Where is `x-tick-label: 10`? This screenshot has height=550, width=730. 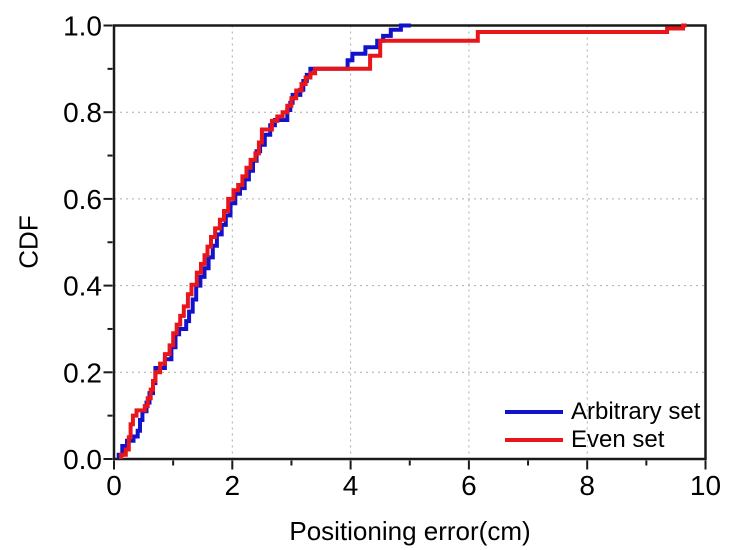
x-tick-label: 10 is located at coordinates (705, 485).